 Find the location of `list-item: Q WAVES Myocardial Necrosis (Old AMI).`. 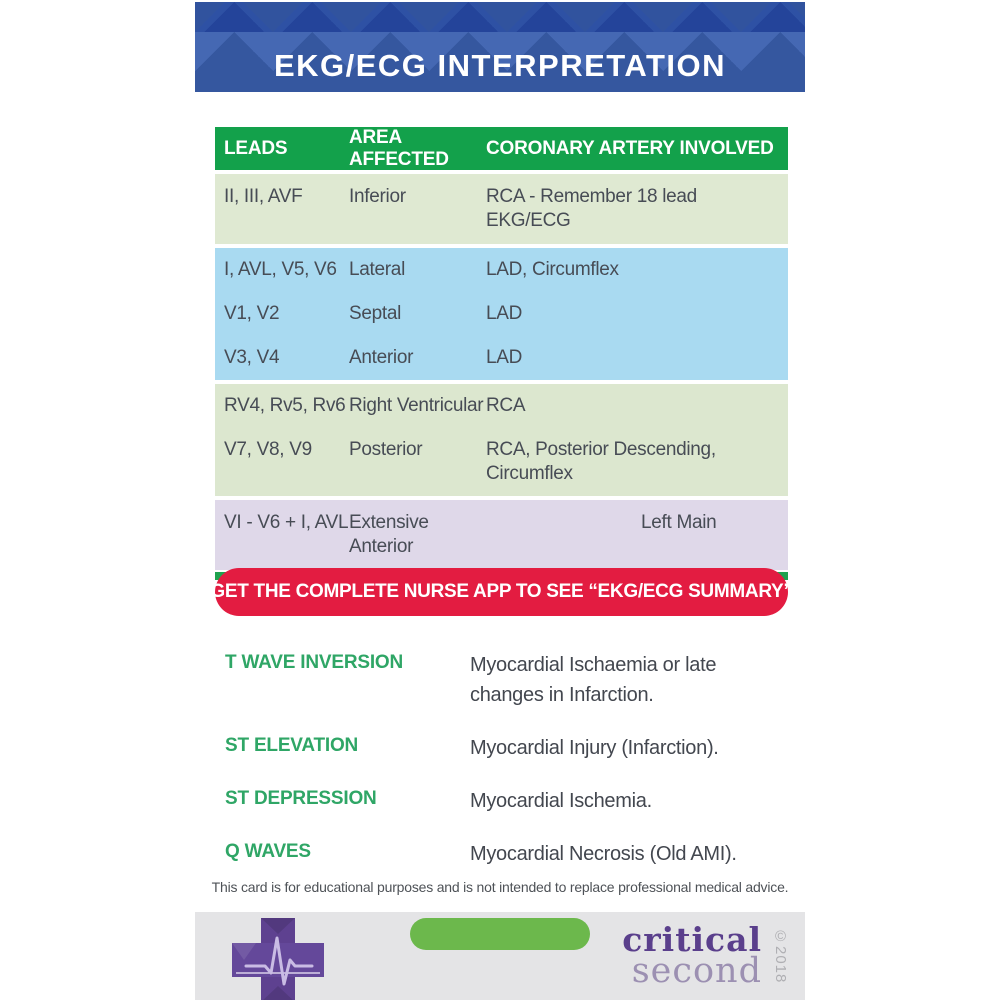

list-item: Q WAVES Myocardial Necrosis (Old AMI). is located at coordinates (506, 854).